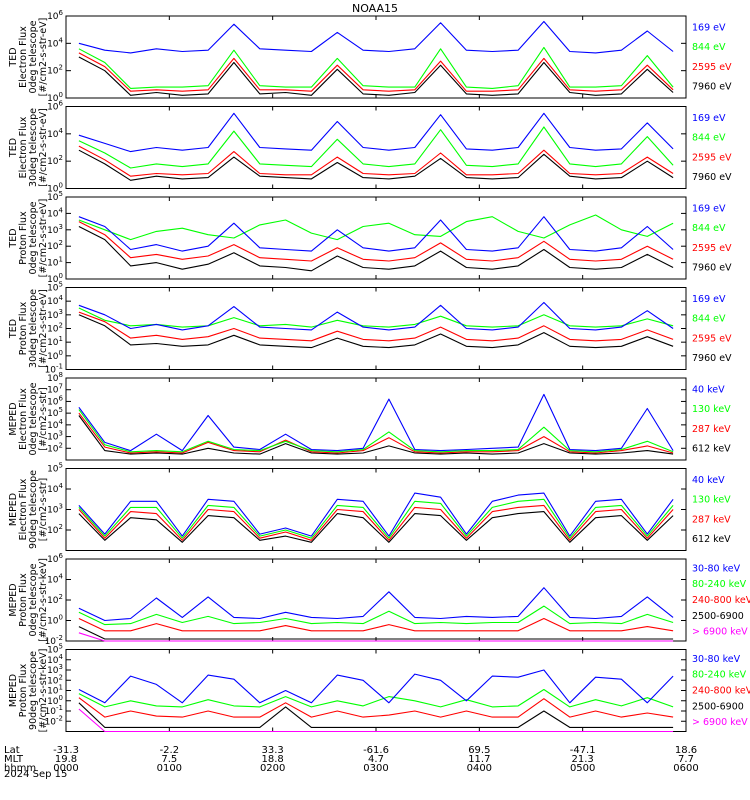 This screenshot has height=800, width=750. Describe the element at coordinates (55, 262) in the screenshot. I see `y-tick-label: 10¹` at that location.